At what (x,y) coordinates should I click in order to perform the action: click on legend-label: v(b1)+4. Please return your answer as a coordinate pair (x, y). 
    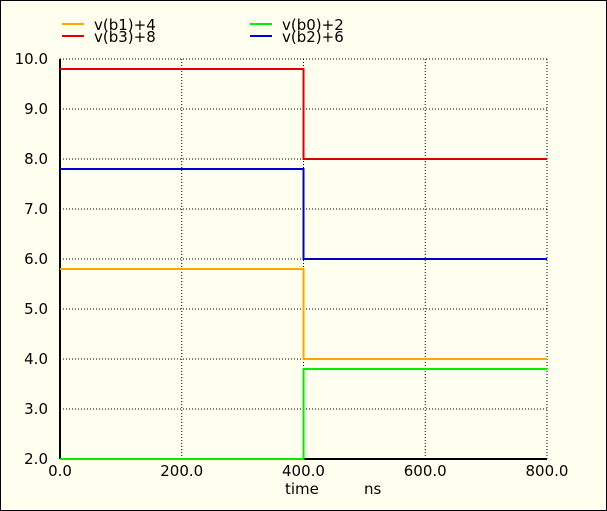
    Looking at the image, I should click on (125, 25).